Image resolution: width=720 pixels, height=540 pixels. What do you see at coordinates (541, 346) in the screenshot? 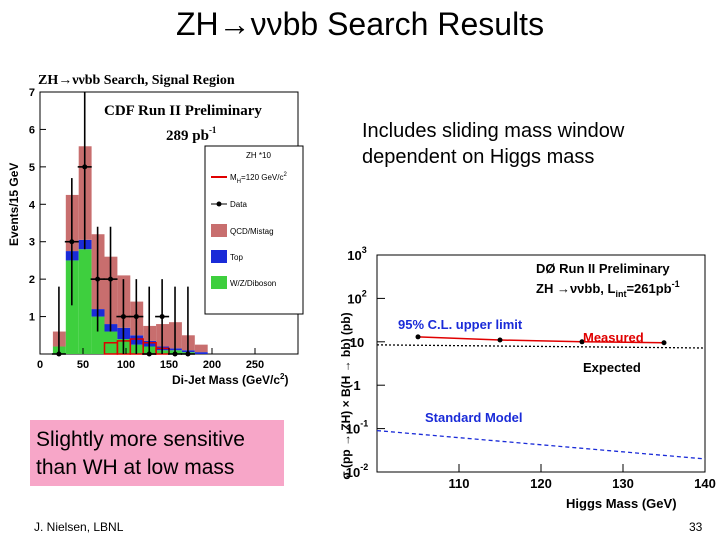
I see `expected-line` at bounding box center [541, 346].